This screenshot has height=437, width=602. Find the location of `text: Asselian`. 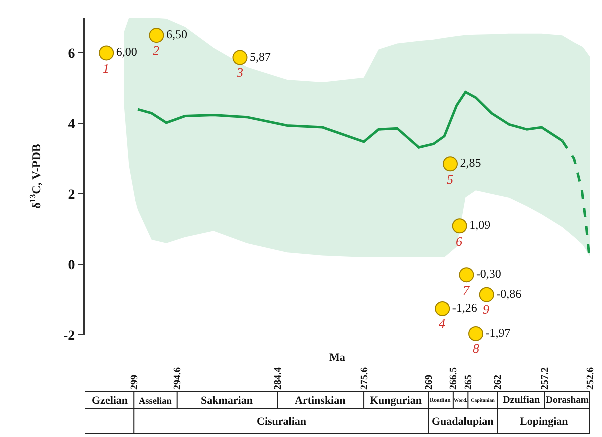

text: Asselian is located at coordinates (155, 401).